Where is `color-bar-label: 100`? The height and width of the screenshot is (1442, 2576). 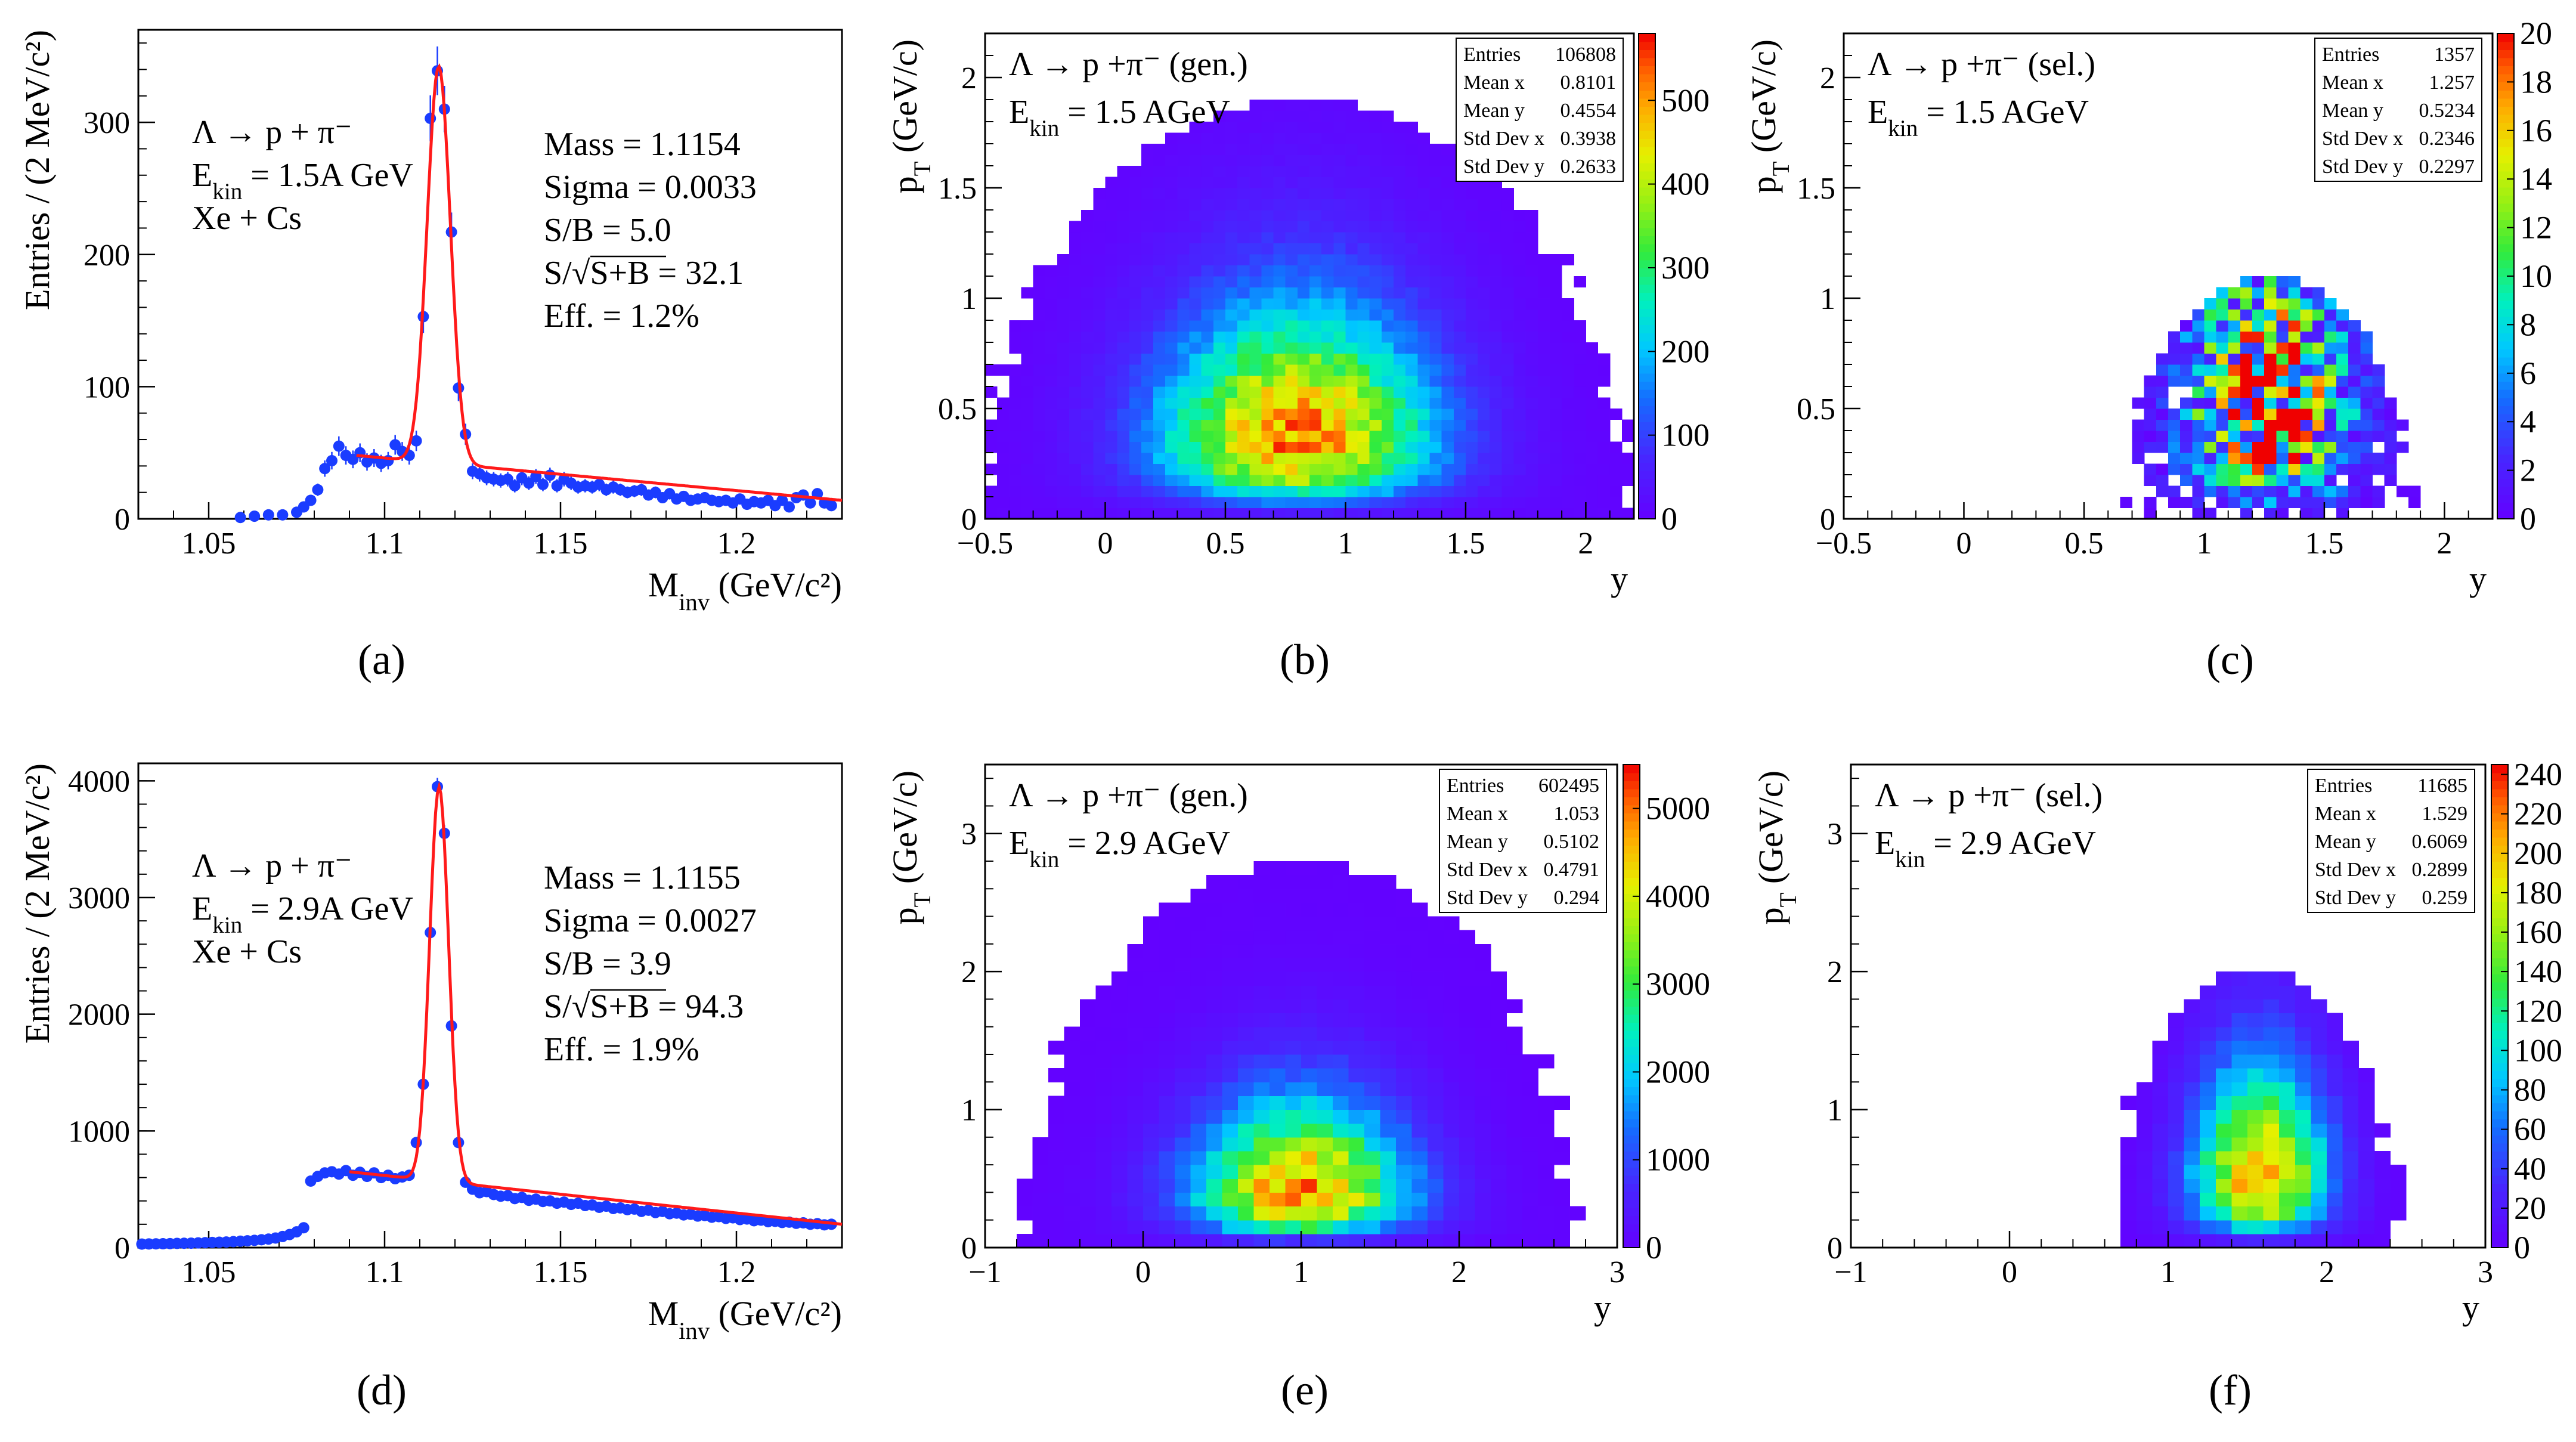 color-bar-label: 100 is located at coordinates (1686, 435).